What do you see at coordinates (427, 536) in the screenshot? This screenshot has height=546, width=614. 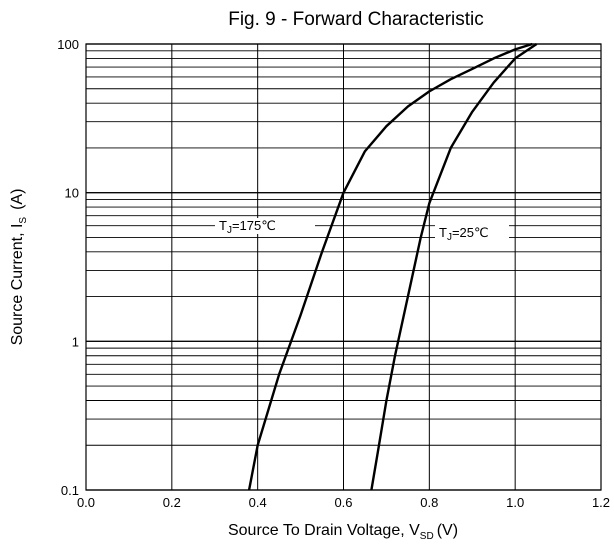 I see `x-axis-label-sub: SD` at bounding box center [427, 536].